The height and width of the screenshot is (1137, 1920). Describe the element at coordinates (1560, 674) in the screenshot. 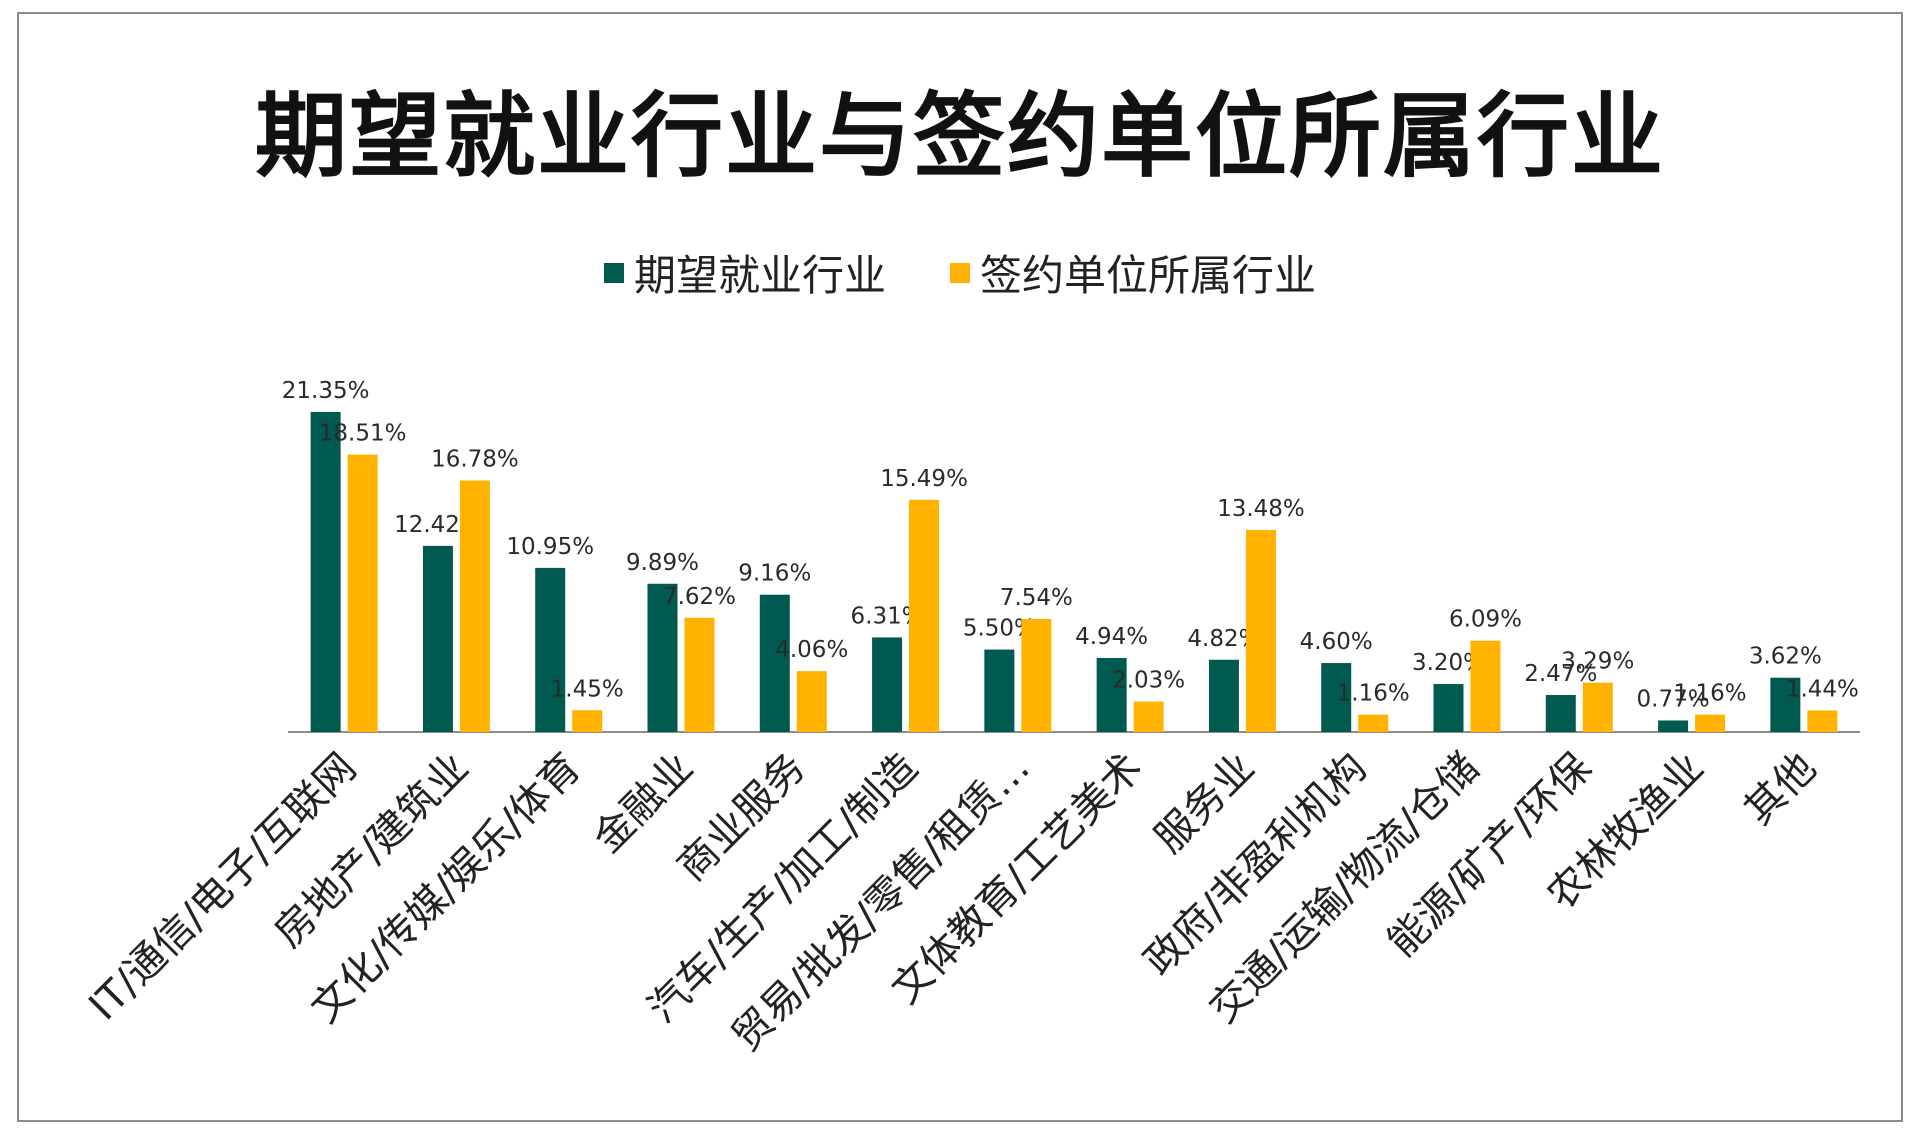

I see `data-label-expected-11: 2.47%` at that location.